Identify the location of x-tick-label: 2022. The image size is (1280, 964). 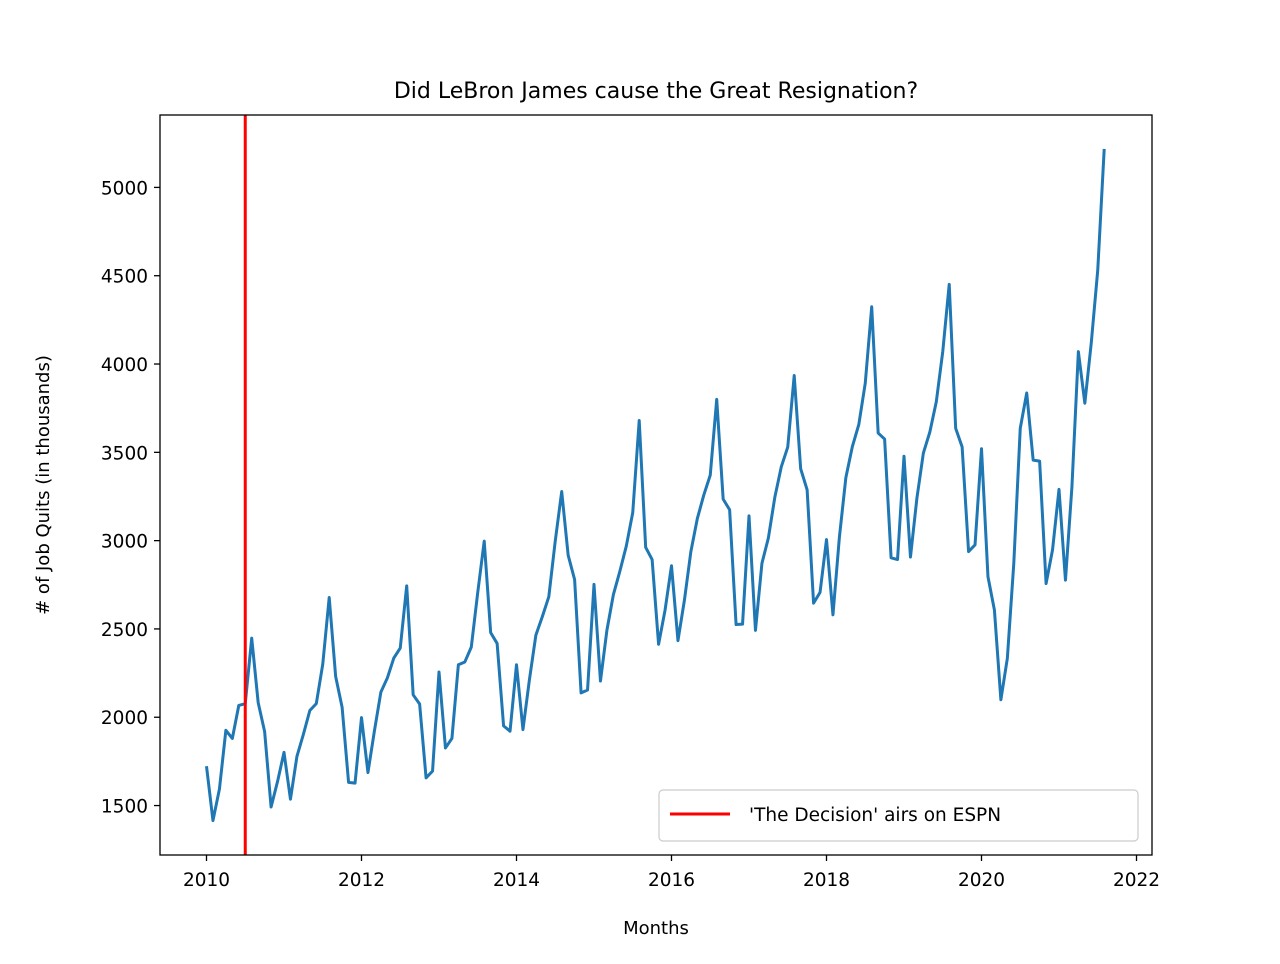
(1136, 880).